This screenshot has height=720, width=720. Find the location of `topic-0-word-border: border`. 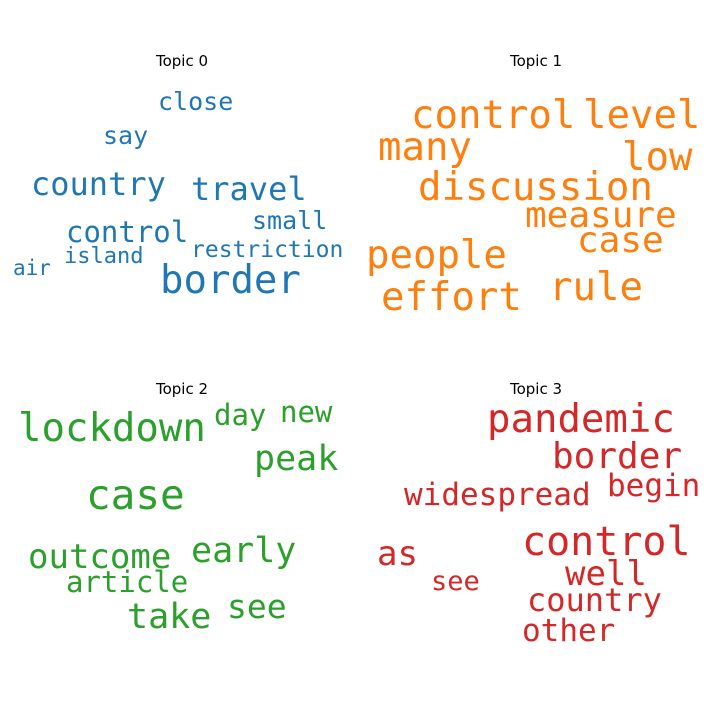

topic-0-word-border: border is located at coordinates (230, 280).